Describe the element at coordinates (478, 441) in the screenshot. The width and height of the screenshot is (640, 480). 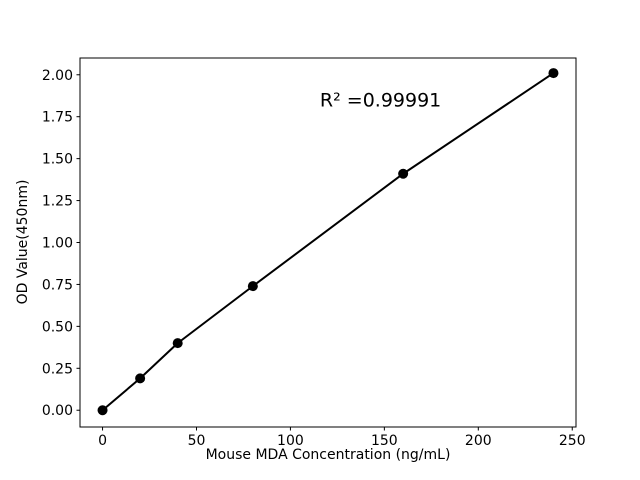
I see `x-tick-label: 200` at that location.